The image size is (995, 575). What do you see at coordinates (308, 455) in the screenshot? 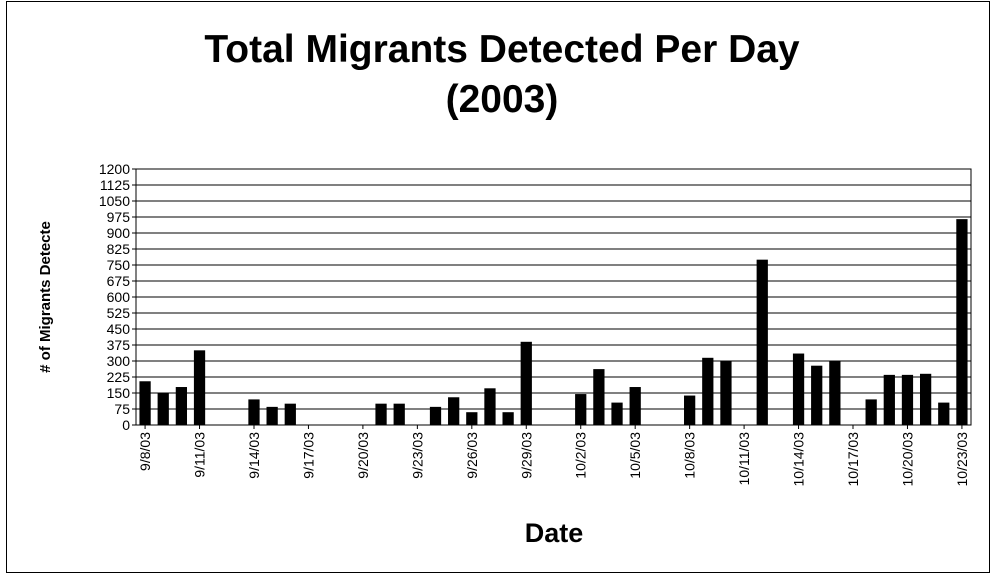
I see `x-tick-label: 9/17/03` at bounding box center [308, 455].